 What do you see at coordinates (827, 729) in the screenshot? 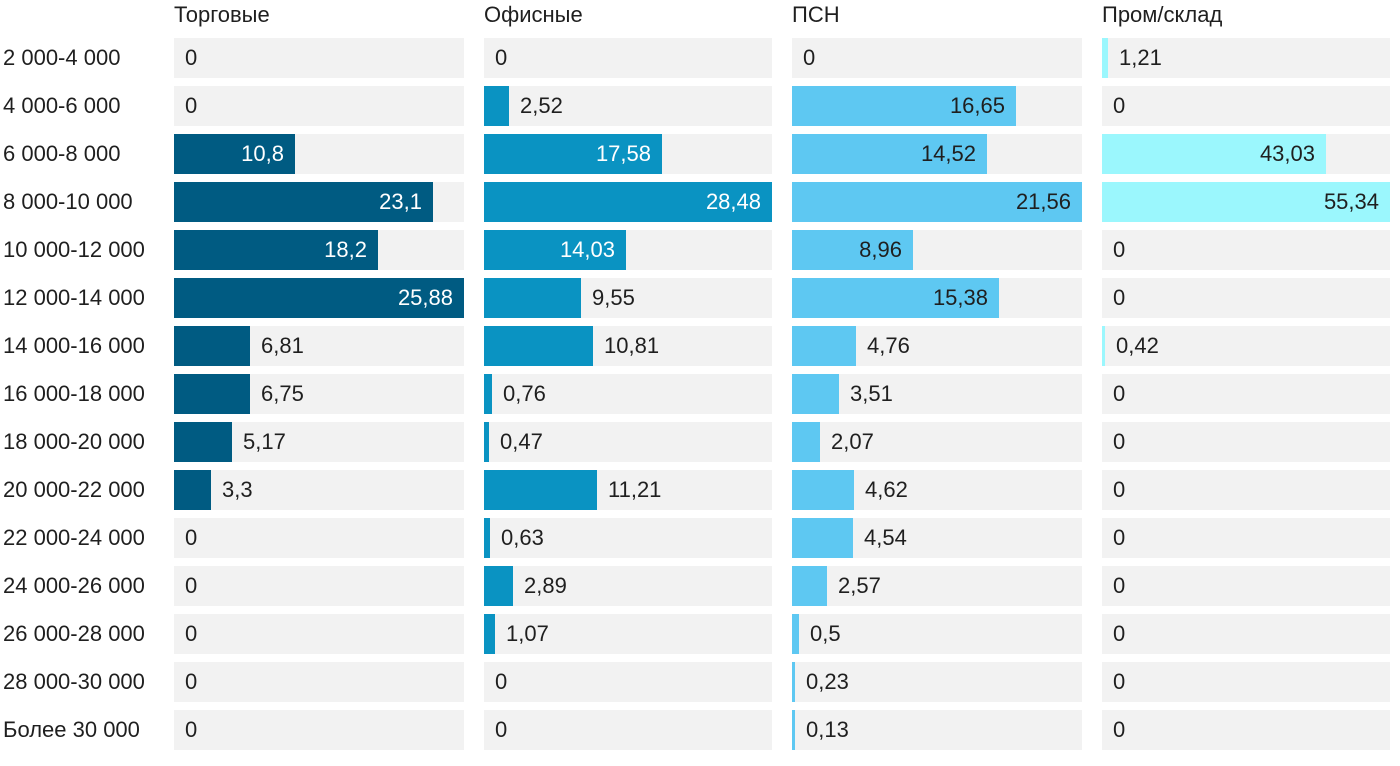
I see `data-label: 0,13` at bounding box center [827, 729].